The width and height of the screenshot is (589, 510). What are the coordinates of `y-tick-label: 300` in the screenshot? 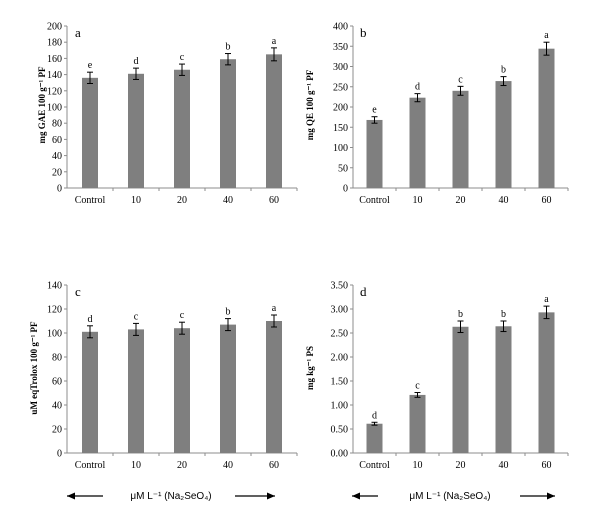 It's located at (340, 67).